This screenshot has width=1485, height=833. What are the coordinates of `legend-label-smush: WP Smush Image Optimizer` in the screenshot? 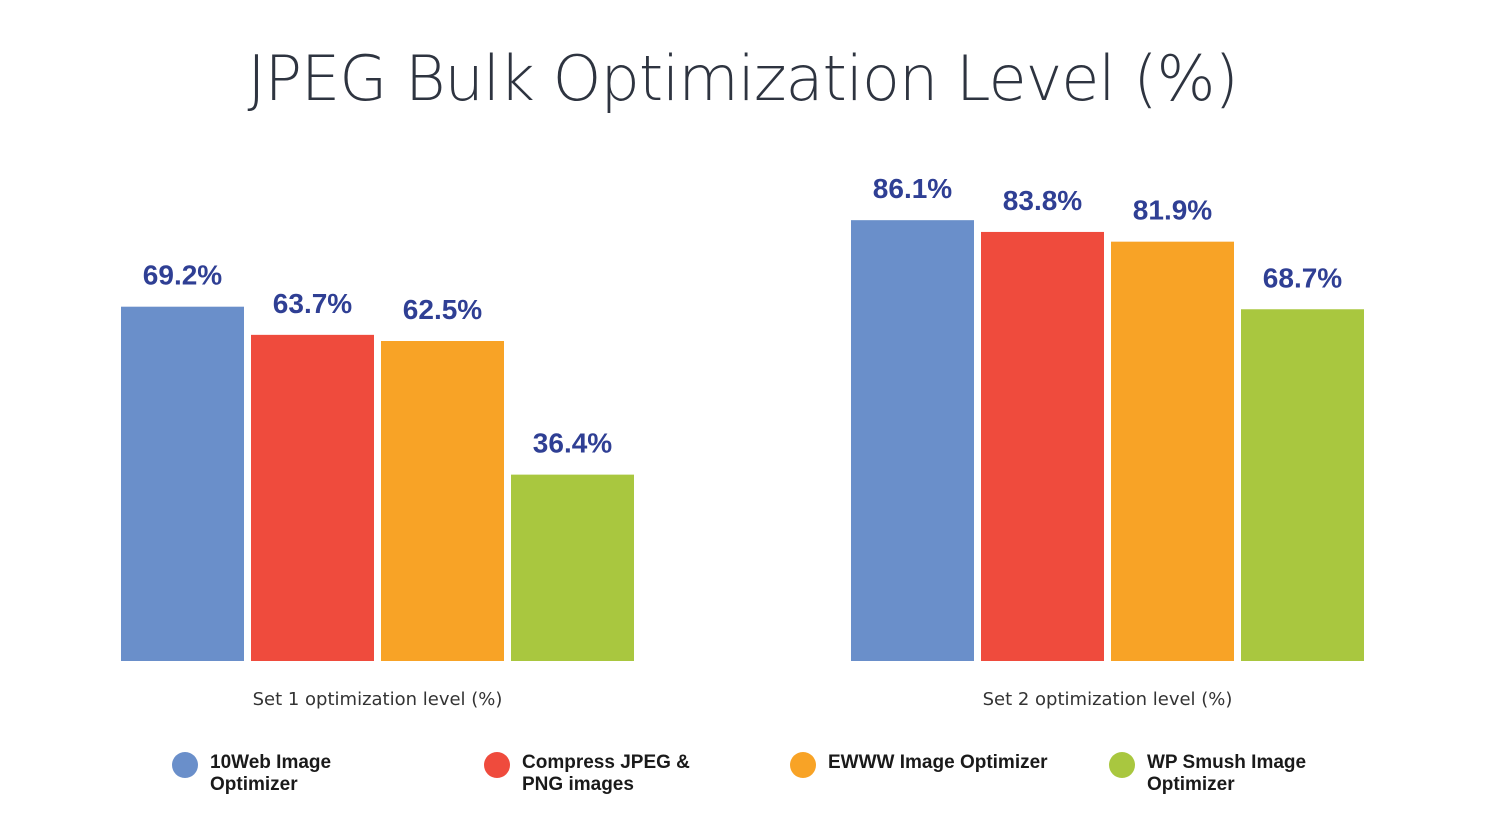 It's located at (1227, 773).